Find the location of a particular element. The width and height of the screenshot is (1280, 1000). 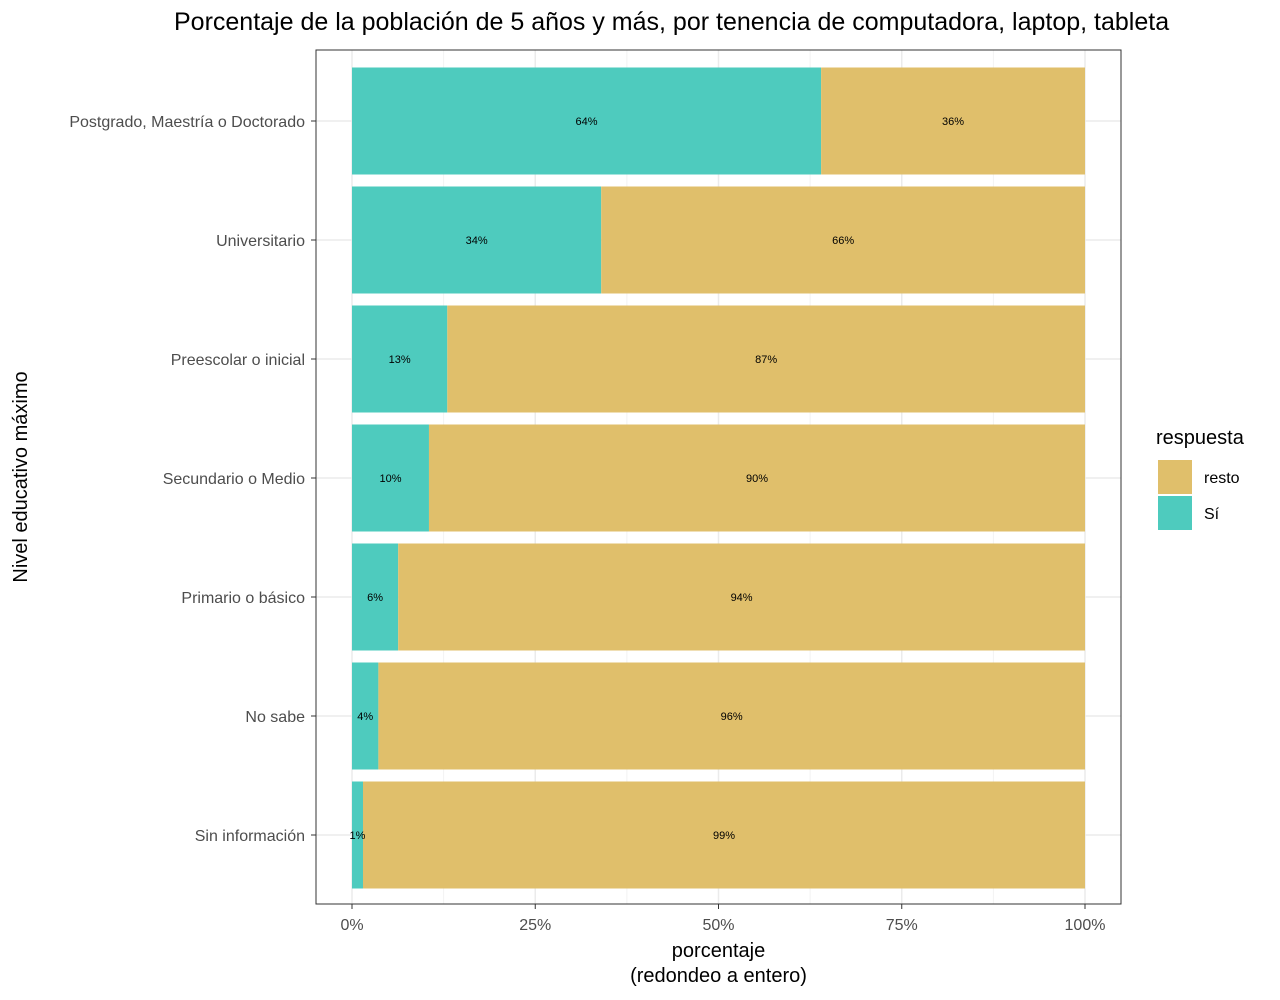

bar-value-label: 10% is located at coordinates (390, 479).